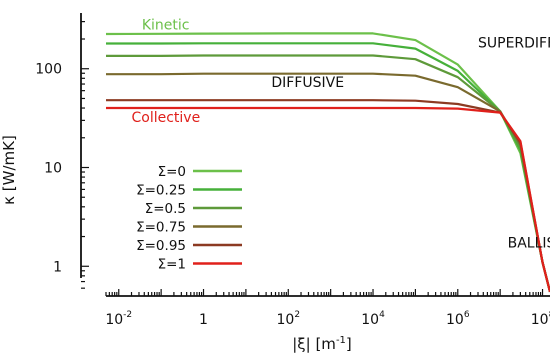 This screenshot has height=358, width=550. What do you see at coordinates (53, 169) in the screenshot?
I see `y-tick-label: 10` at bounding box center [53, 169].